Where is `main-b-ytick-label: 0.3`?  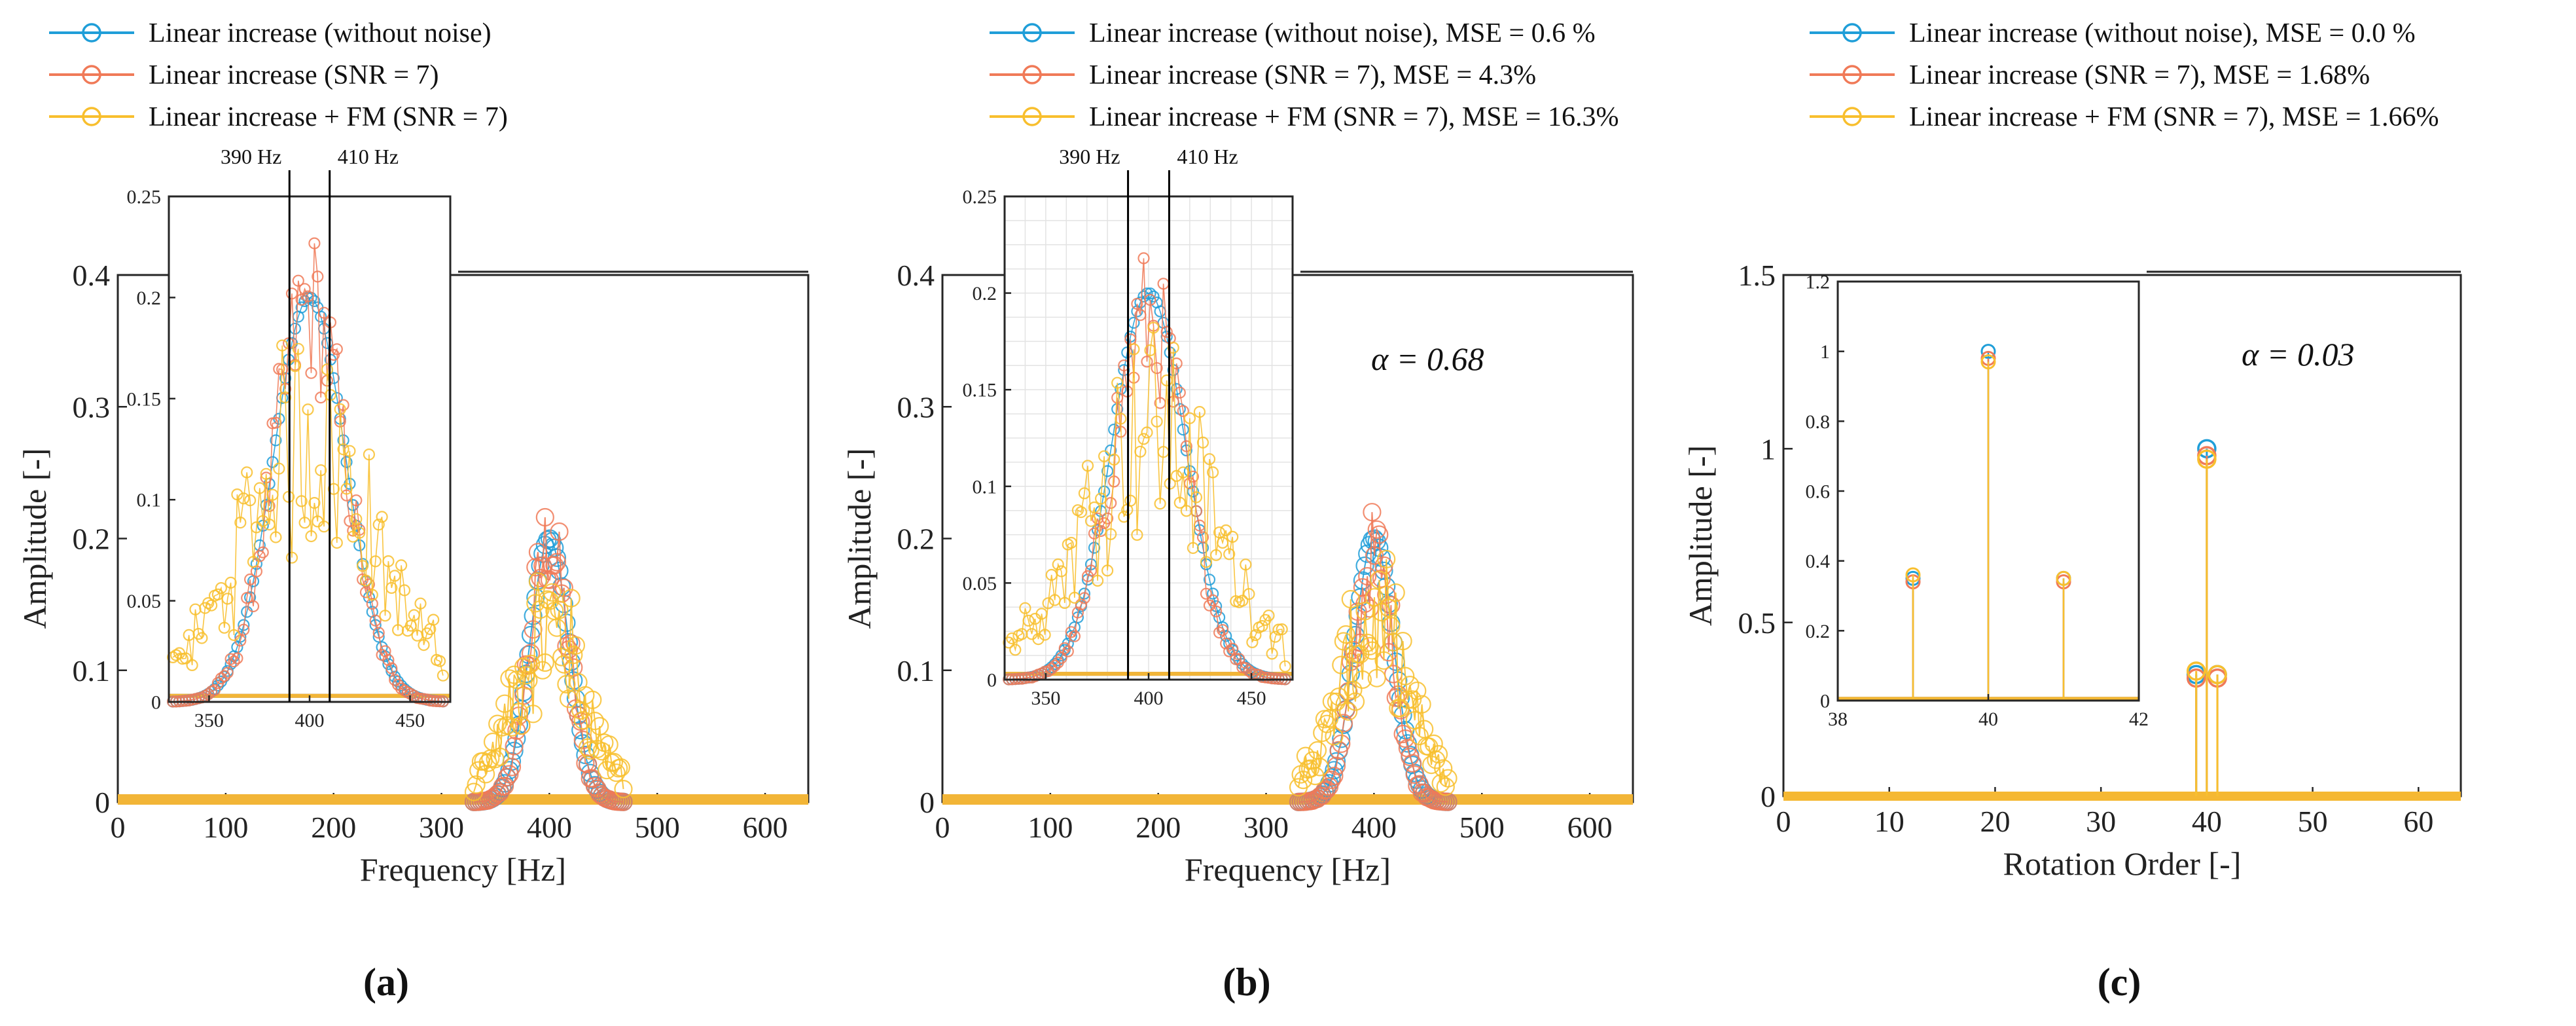 main-b-ytick-label: 0.3 is located at coordinates (916, 407).